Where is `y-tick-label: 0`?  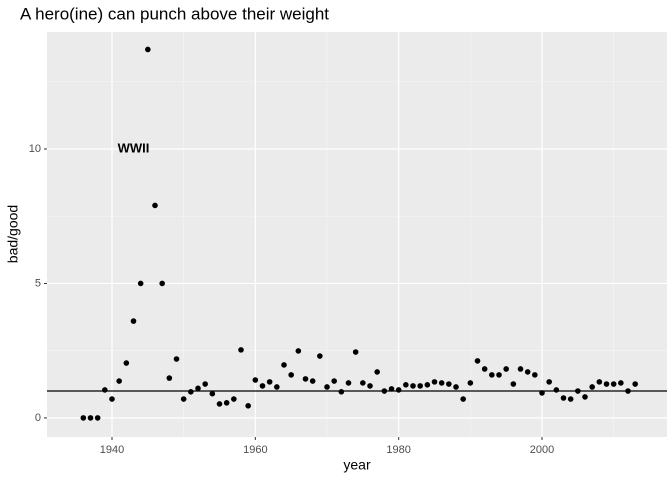 y-tick-label: 0 is located at coordinates (38, 418).